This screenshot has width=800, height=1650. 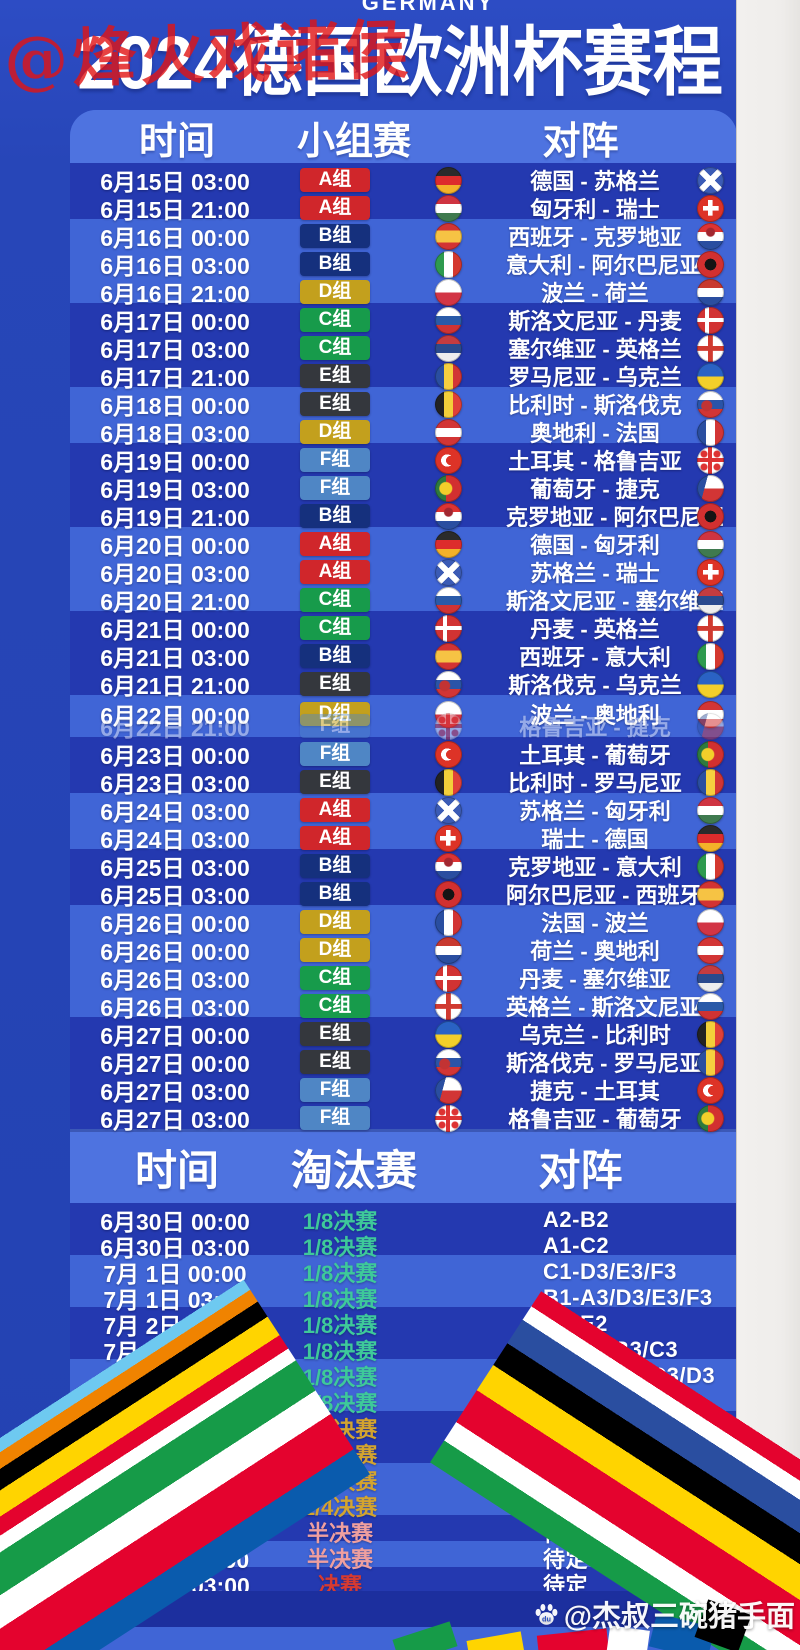 I want to click on matchup: 罗马尼亚 - 乌克兰, so click(x=595, y=377).